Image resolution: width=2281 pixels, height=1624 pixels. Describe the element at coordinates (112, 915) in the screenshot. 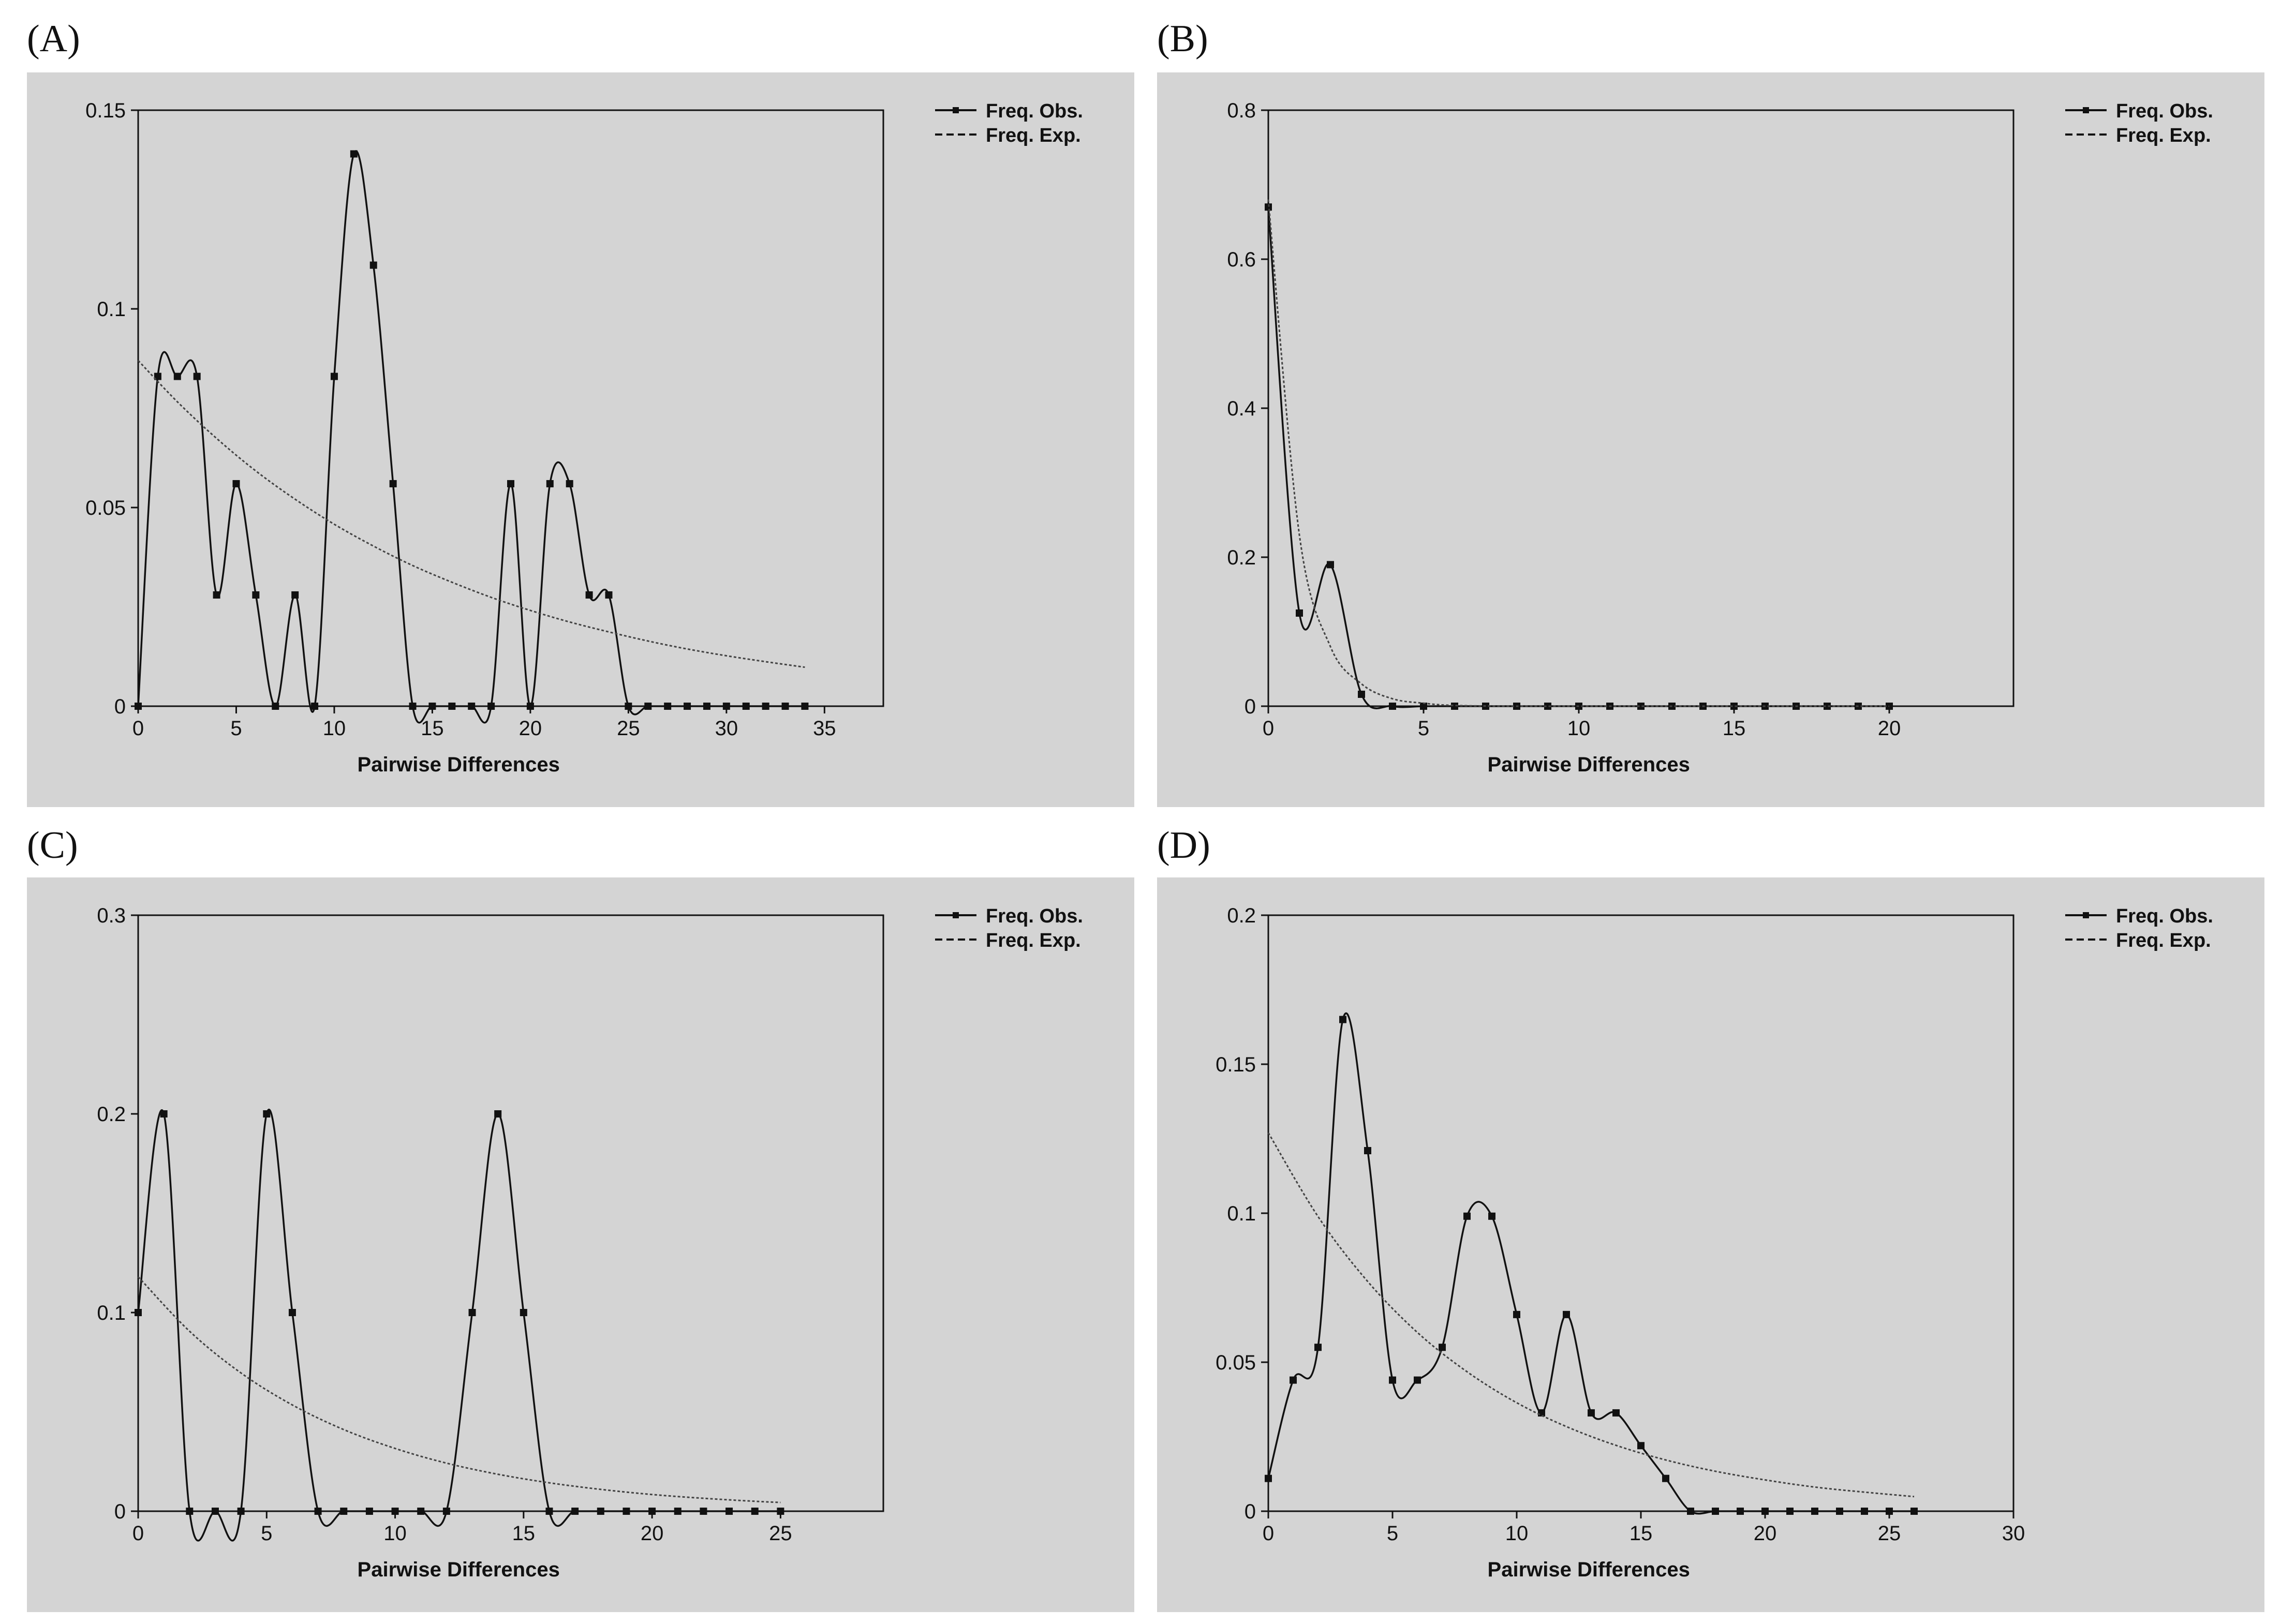

I see `y-tick-label: 0.3` at that location.